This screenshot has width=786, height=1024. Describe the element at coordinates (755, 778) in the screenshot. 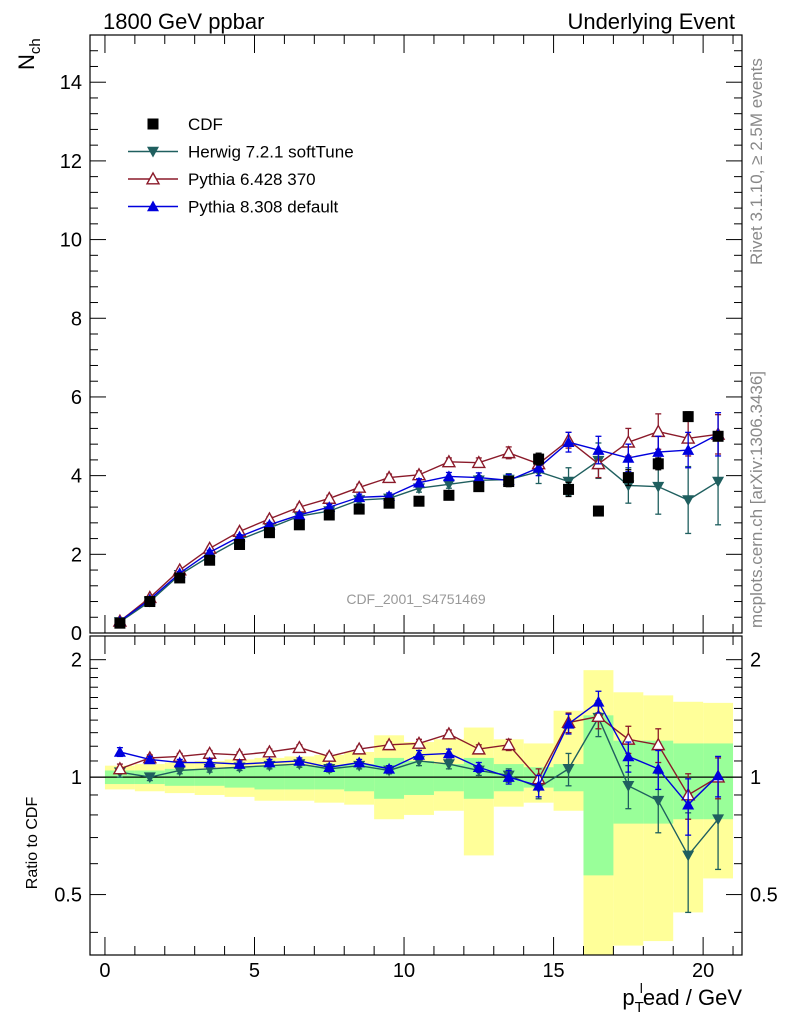

I see `ratio-y-tick-label-right: 1` at that location.